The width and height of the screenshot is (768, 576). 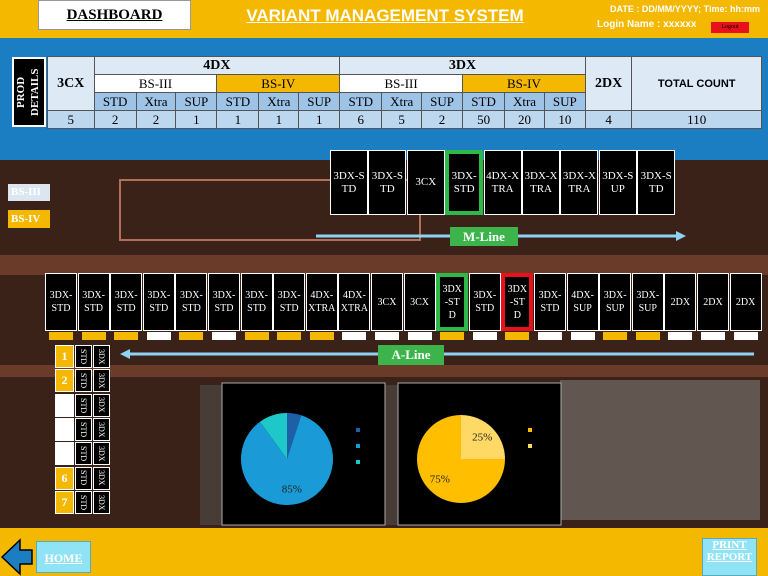 I want to click on print-report-button: PRINT REPORT, so click(x=729, y=557).